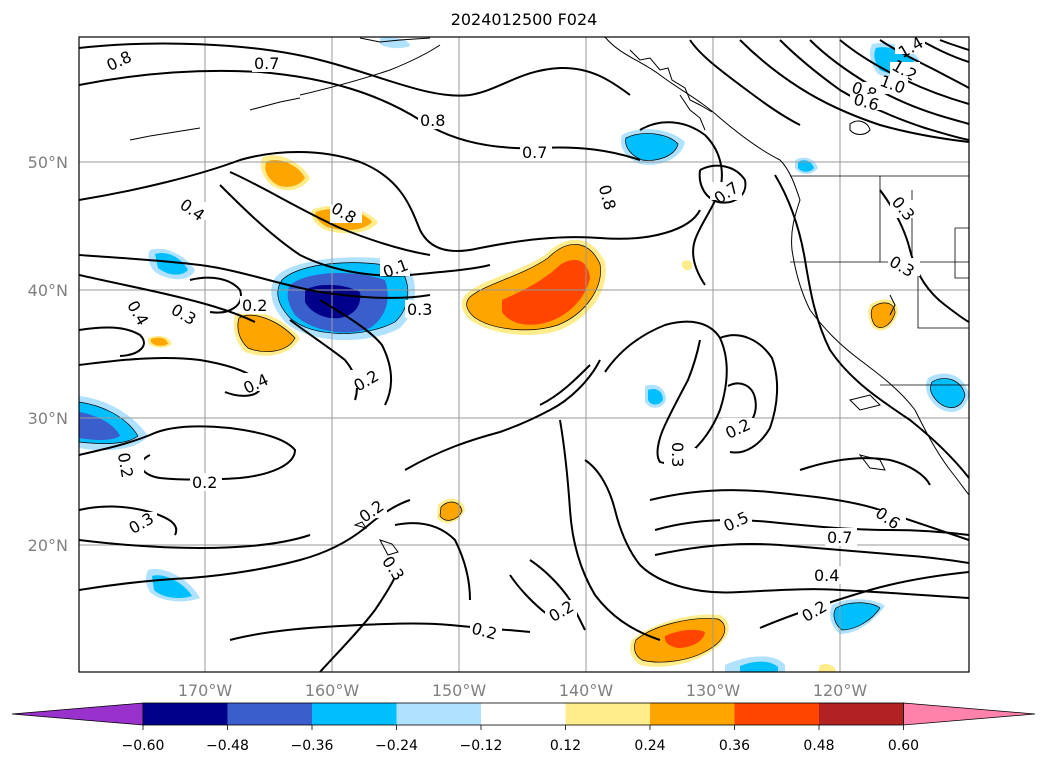  Describe the element at coordinates (48, 290) in the screenshot. I see `lat-label: 40°N` at that location.